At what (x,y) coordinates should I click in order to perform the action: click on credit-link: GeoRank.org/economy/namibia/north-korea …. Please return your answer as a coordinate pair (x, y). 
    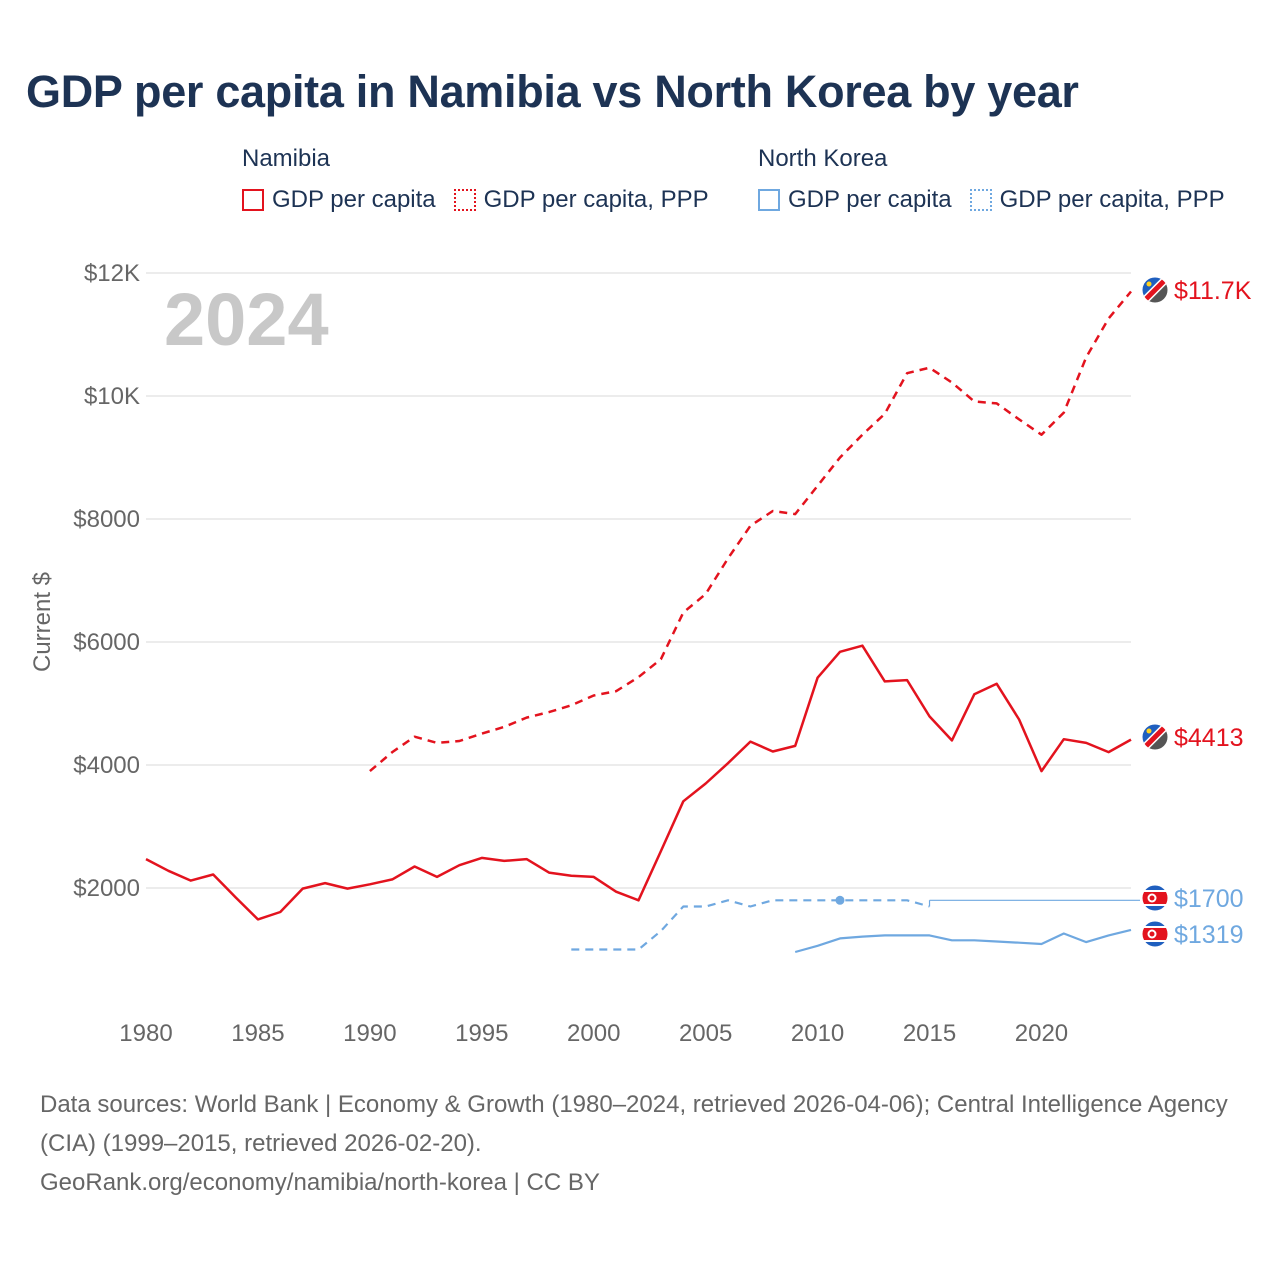
    Looking at the image, I should click on (320, 1182).